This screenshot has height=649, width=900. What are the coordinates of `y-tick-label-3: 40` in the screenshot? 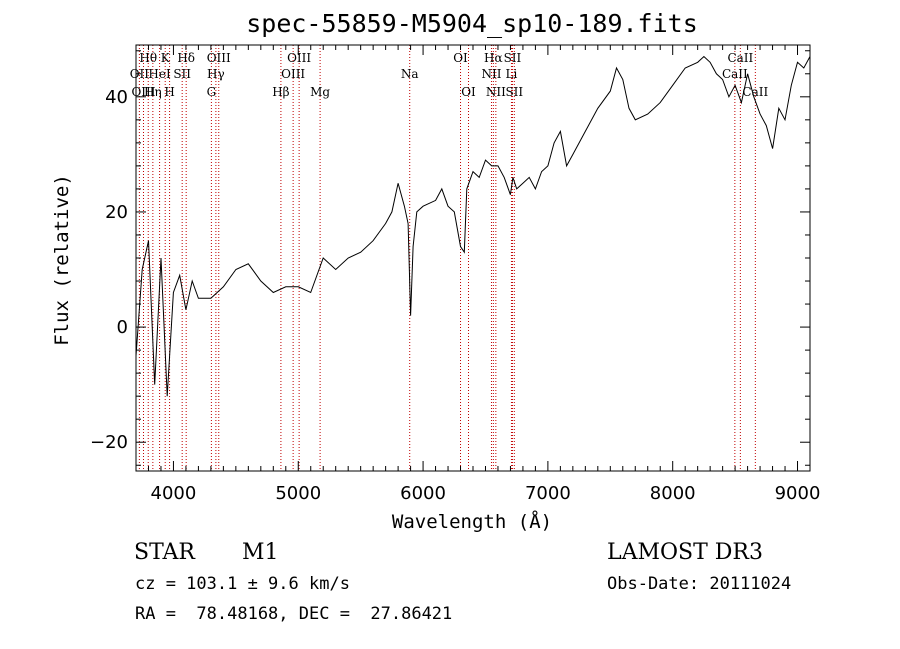 It's located at (116, 97).